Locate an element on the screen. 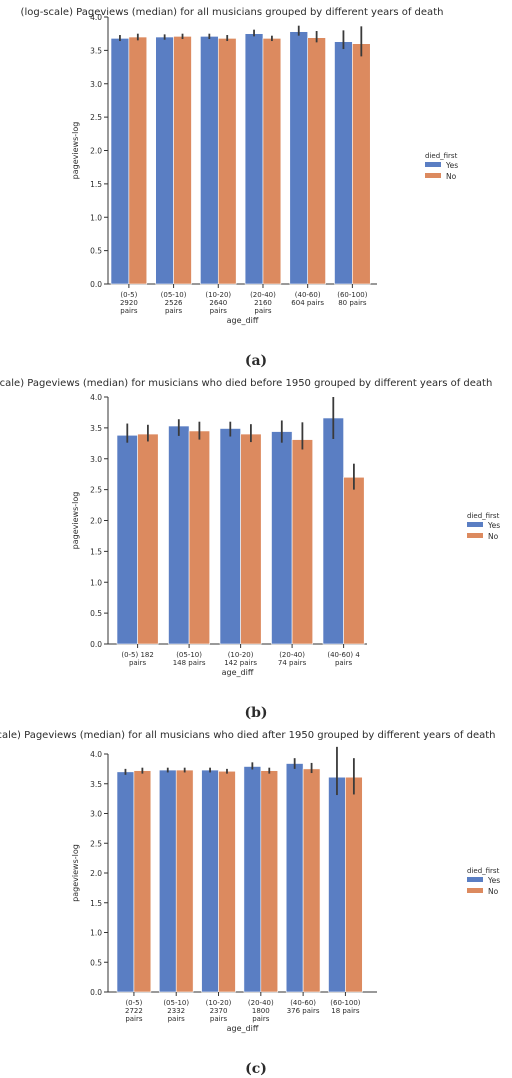 Image resolution: width=512 pixels, height=1078 pixels. figure-caption: (c) is located at coordinates (256, 1069).